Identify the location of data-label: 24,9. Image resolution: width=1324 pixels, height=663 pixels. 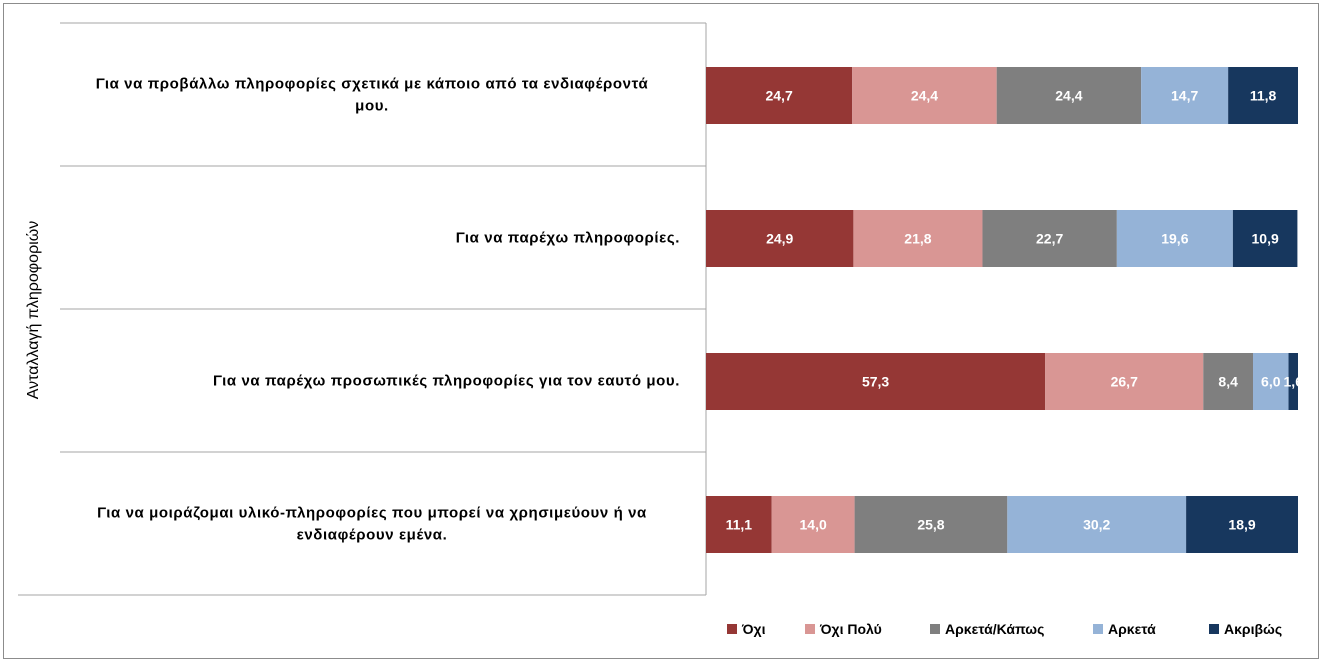
(779, 239).